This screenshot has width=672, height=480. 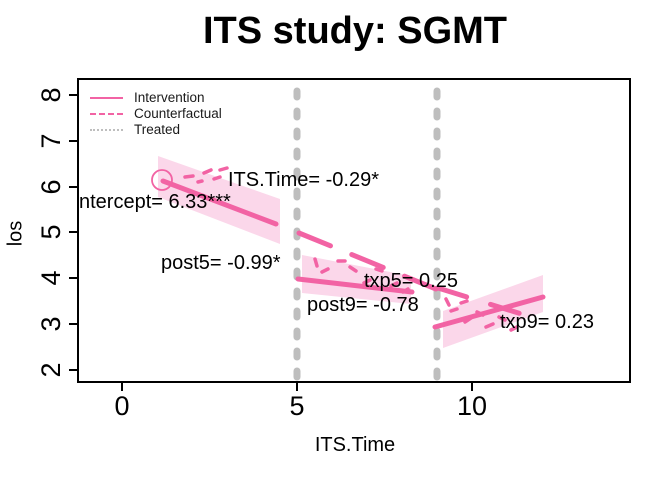 I want to click on annotation-post5: post5= -0.99*, so click(x=221, y=263).